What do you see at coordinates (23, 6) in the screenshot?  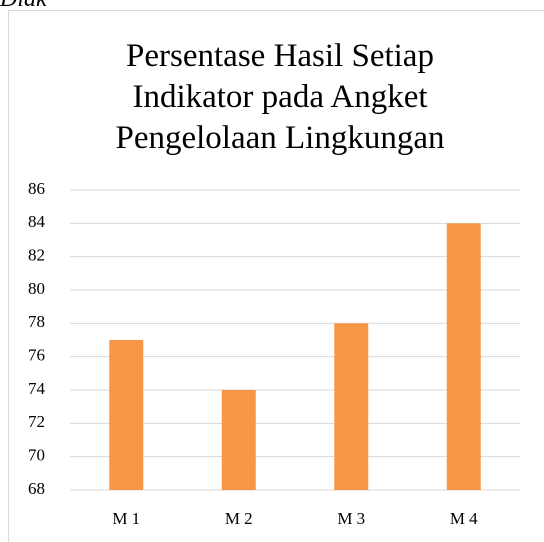 I see `annotation: Diak` at bounding box center [23, 6].